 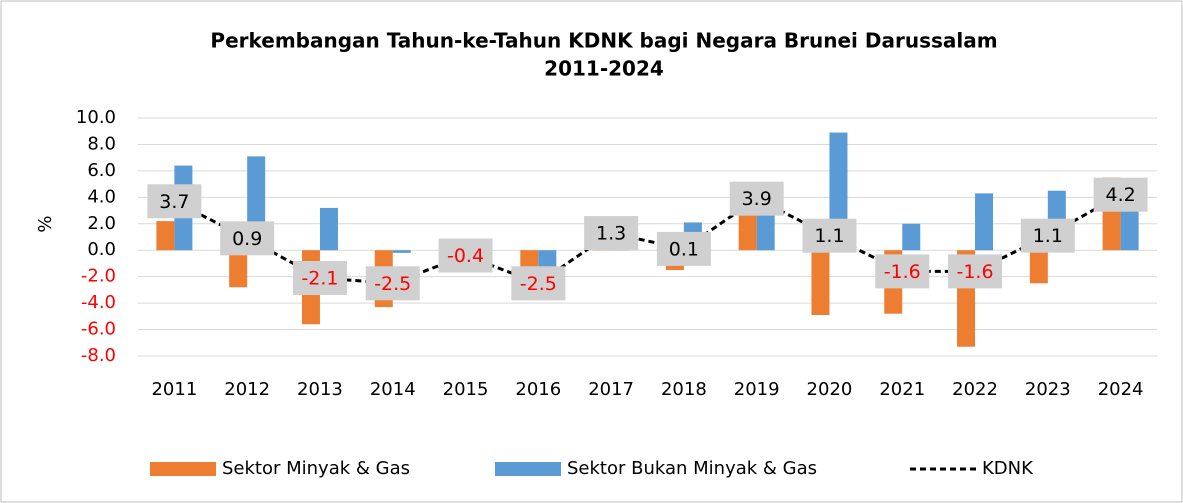 I want to click on y-tick-label: -2.0, so click(x=98, y=276).